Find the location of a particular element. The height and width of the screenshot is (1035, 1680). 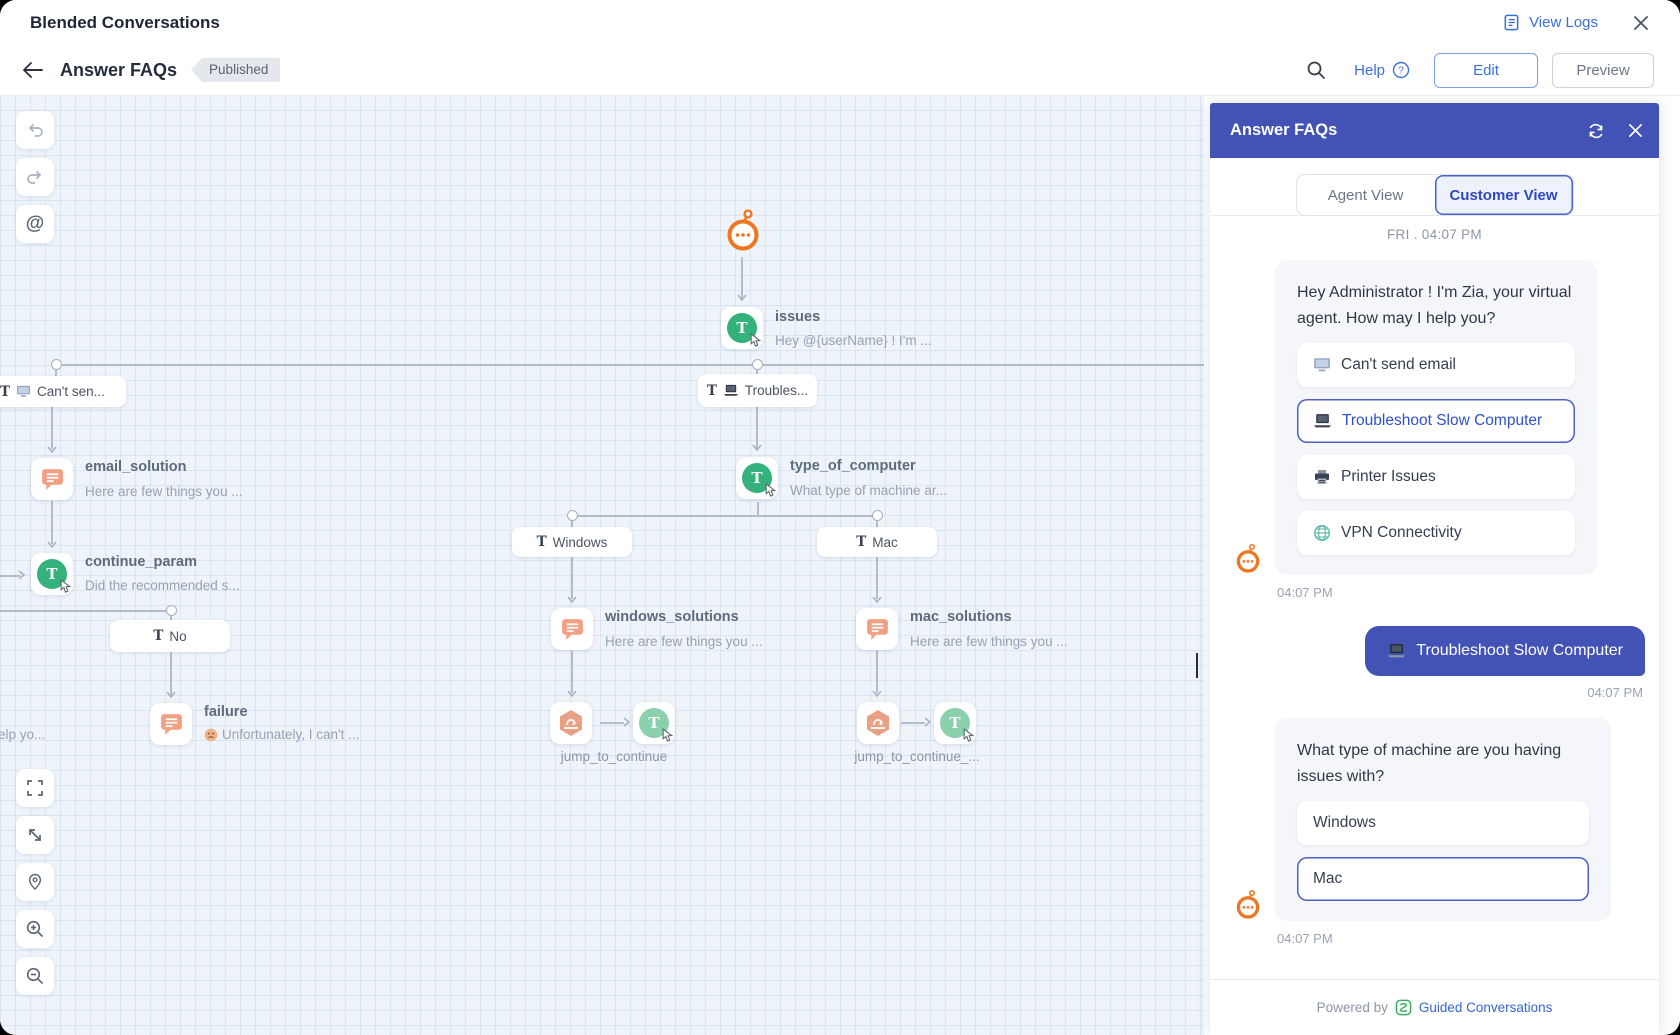

zoom-out-button is located at coordinates (35, 976).